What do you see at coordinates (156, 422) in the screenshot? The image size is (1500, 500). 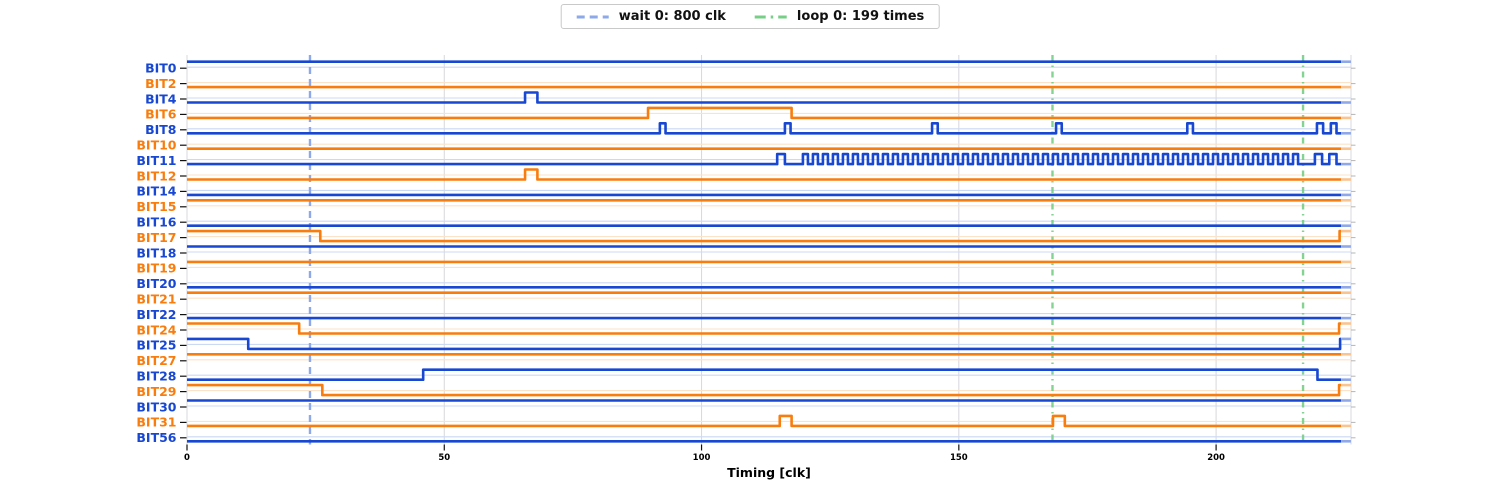 I see `signal-label-BIT31: BIT31` at bounding box center [156, 422].